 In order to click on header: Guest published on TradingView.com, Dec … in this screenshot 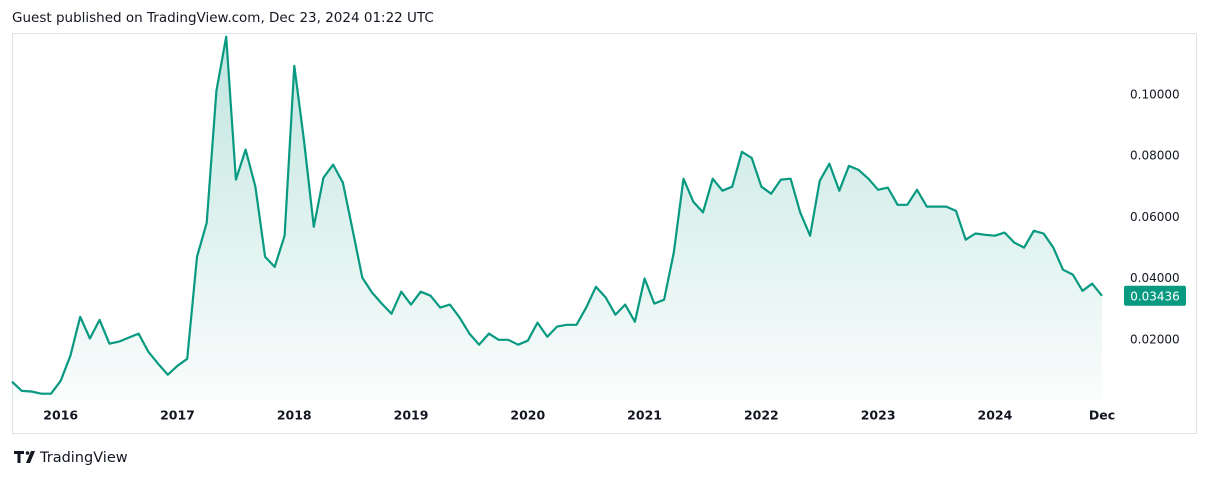, I will do `click(223, 18)`.